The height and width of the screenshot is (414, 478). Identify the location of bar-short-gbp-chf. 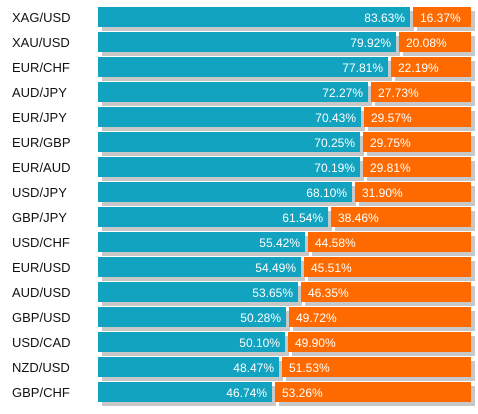
(373, 392).